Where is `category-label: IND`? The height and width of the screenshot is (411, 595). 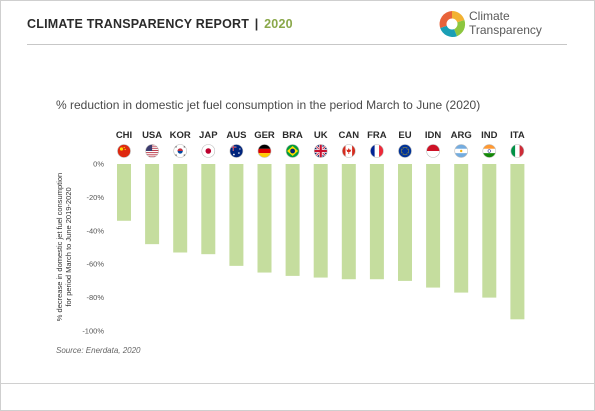 category-label: IND is located at coordinates (489, 135).